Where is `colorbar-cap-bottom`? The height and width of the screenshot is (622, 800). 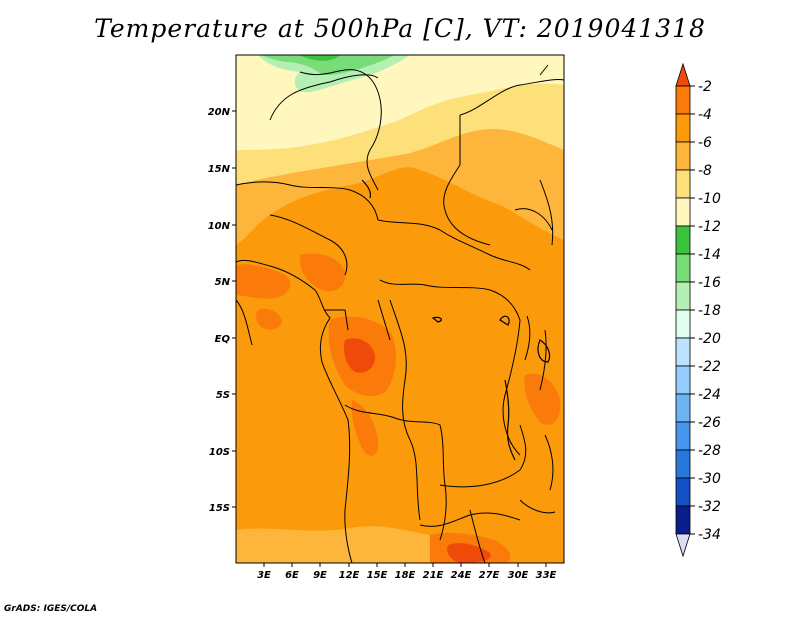 colorbar-cap-bottom is located at coordinates (683, 545).